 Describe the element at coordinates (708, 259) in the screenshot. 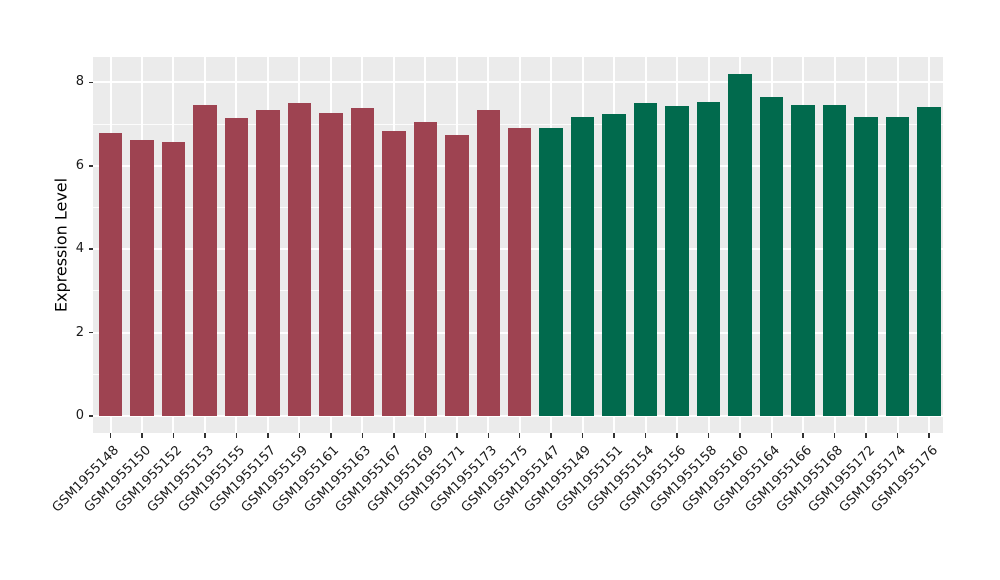

I see `bar-GSM1955158` at that location.